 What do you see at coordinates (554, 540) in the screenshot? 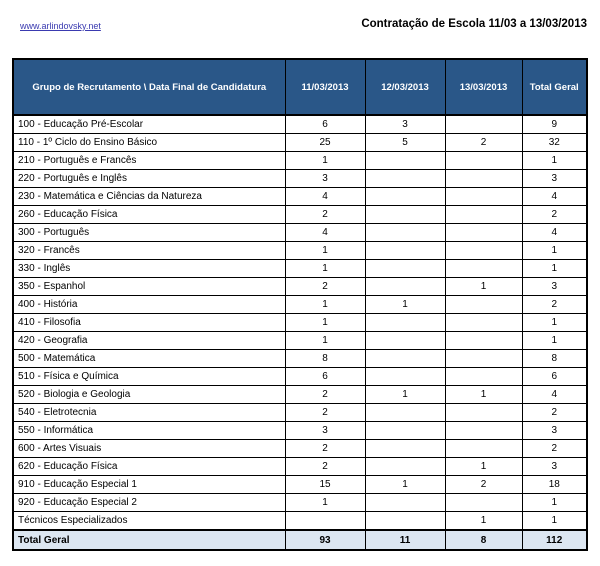
I see `total-cell: 112` at bounding box center [554, 540].